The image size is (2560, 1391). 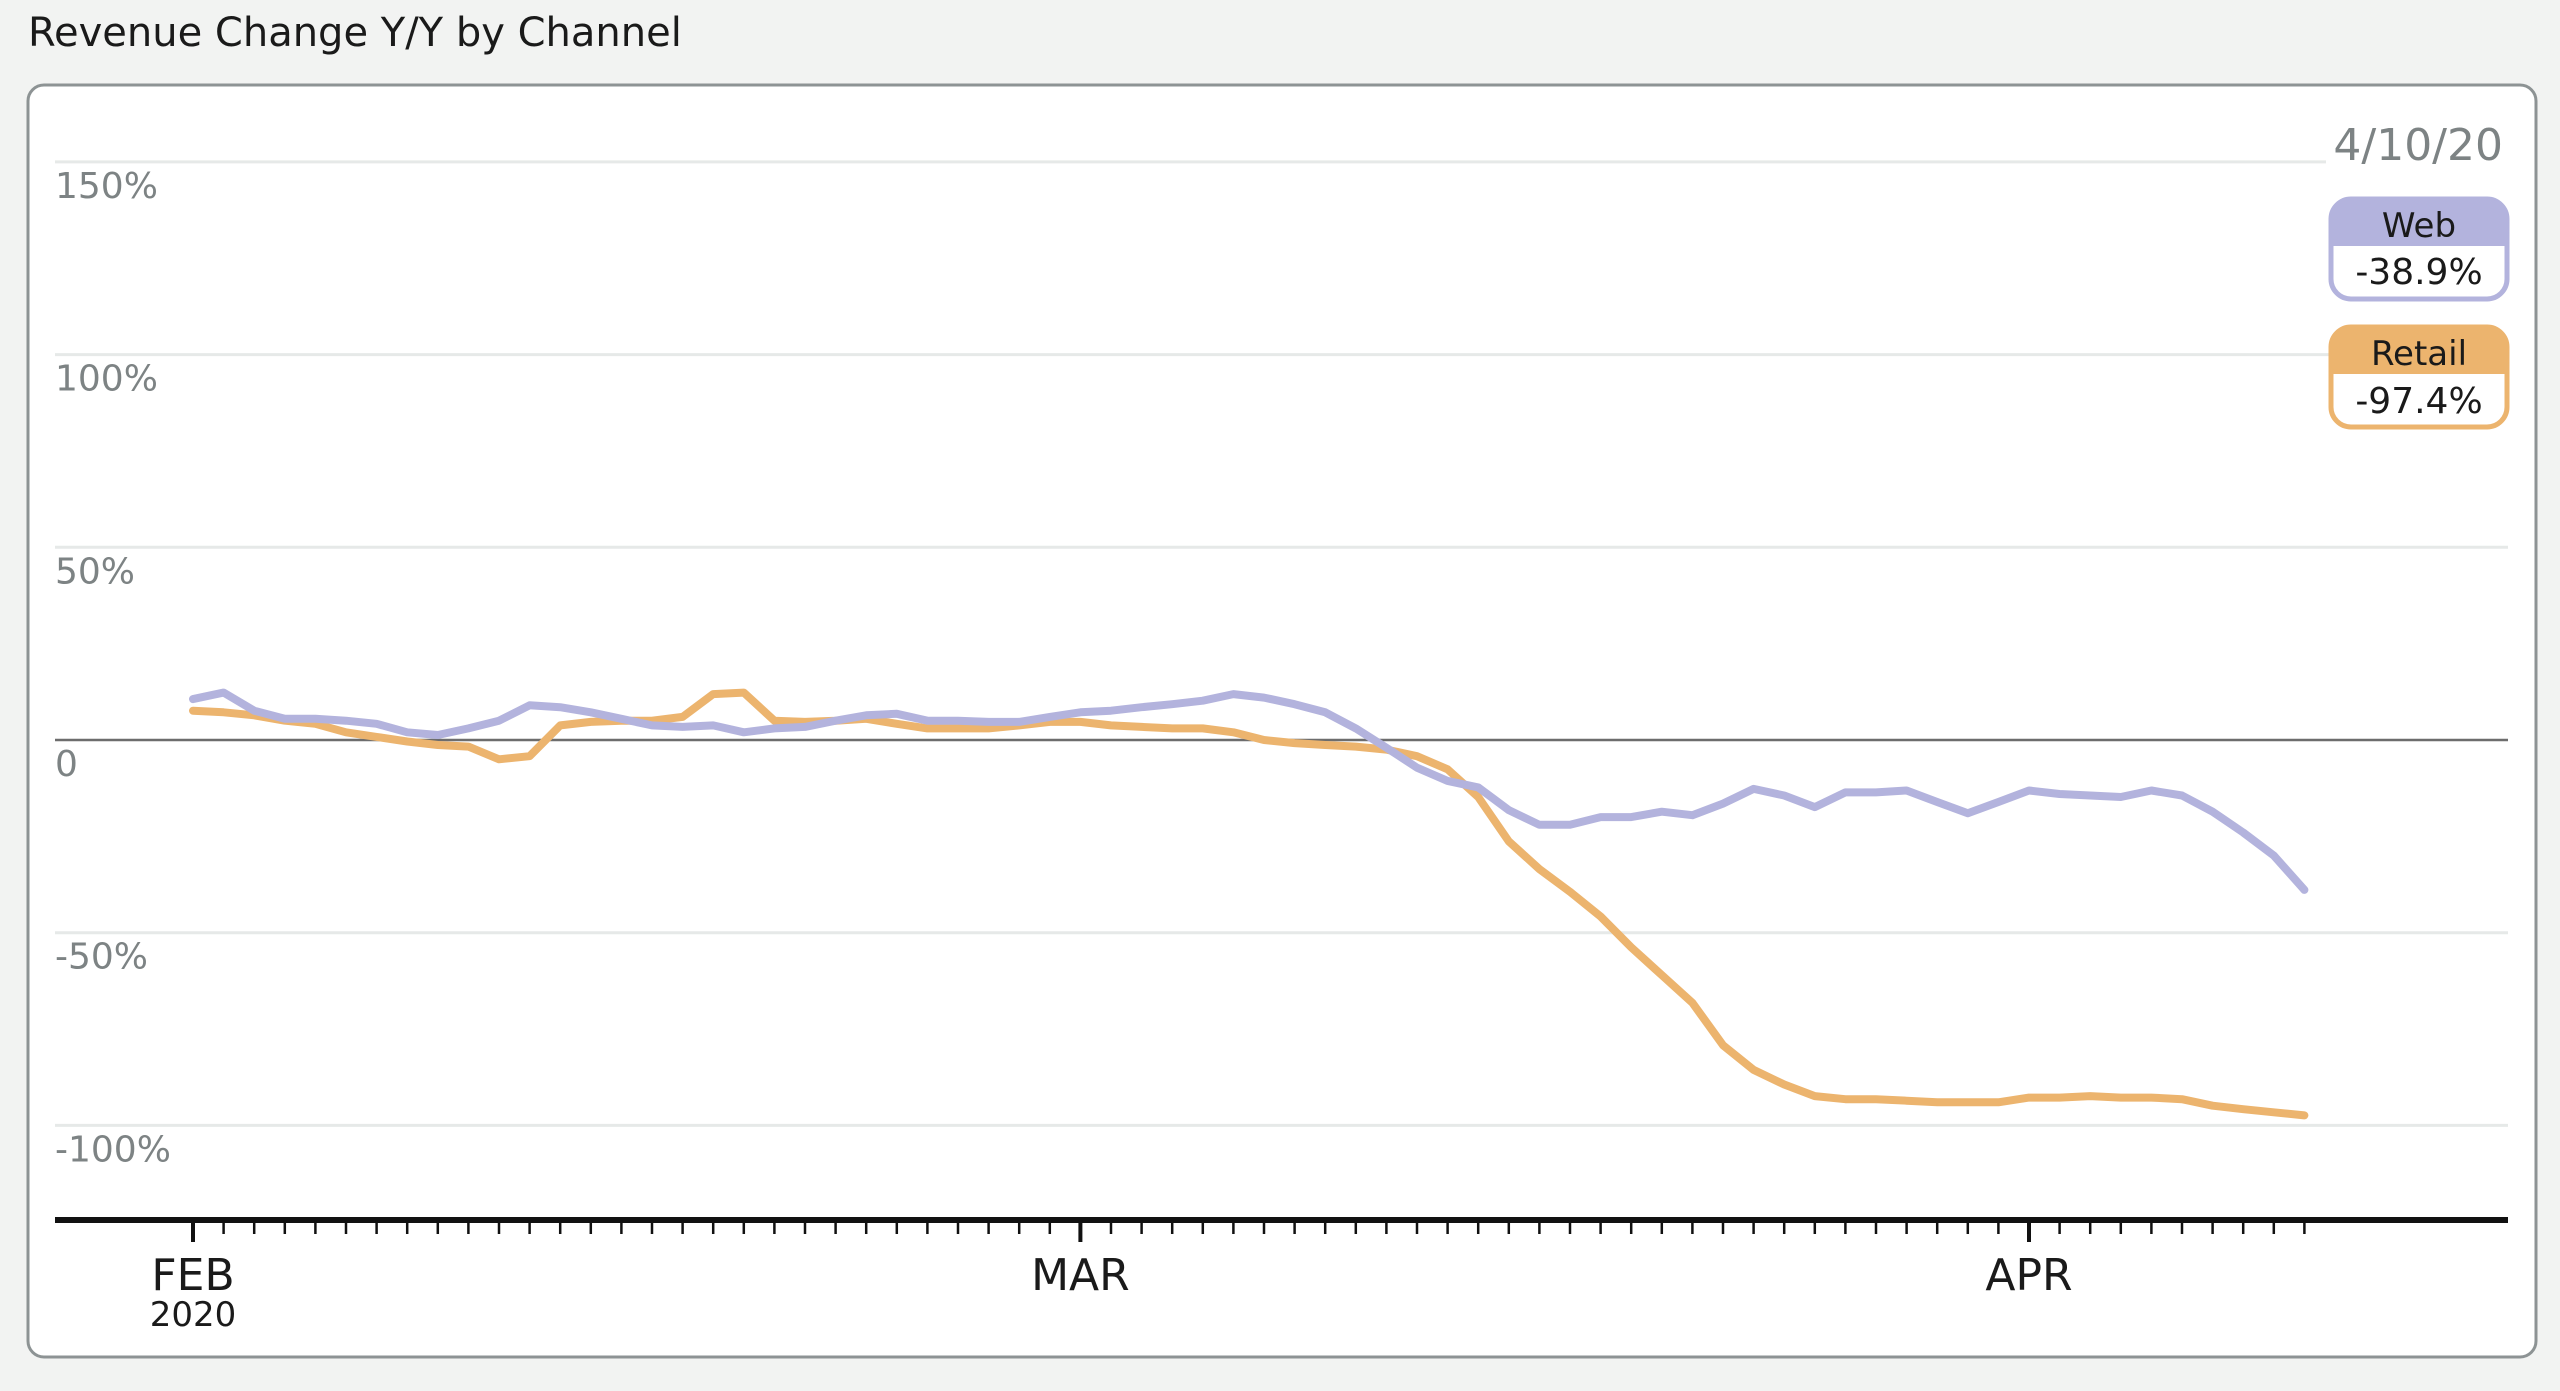 I want to click on x-tick-label: FEB, so click(x=192, y=1275).